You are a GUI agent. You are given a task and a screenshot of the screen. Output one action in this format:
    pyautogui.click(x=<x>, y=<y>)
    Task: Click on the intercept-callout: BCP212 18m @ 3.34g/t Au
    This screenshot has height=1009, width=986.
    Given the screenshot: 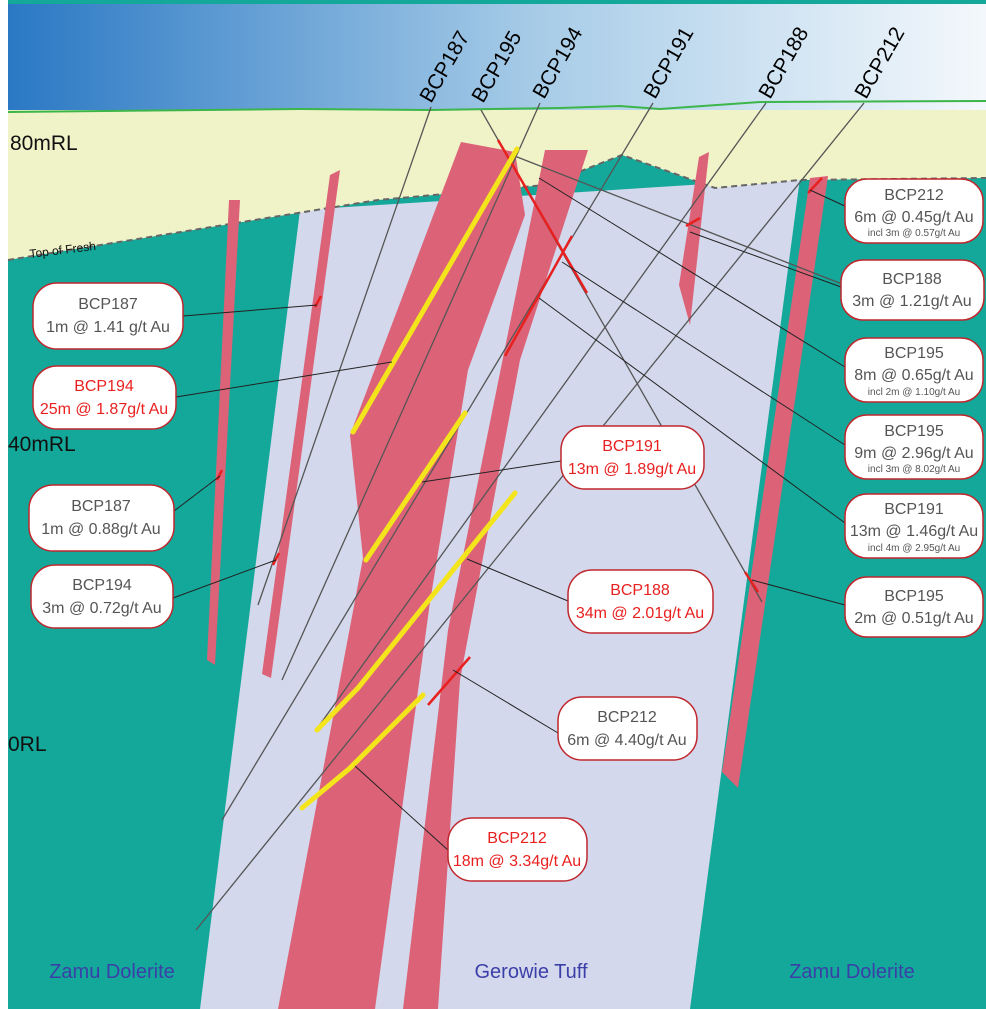 What is the action you would take?
    pyautogui.click(x=517, y=849)
    